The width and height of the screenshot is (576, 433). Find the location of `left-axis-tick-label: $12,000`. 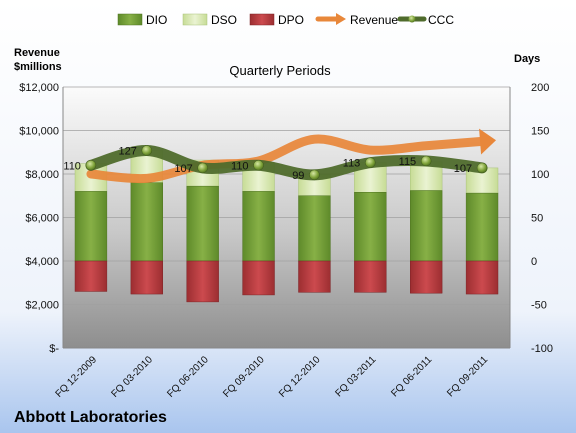

left-axis-tick-label: $12,000 is located at coordinates (39, 88).